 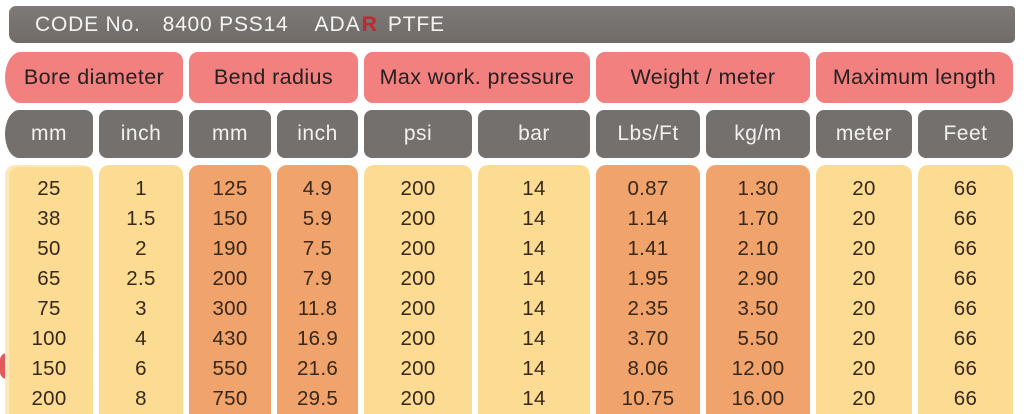 I want to click on table-cell-r4-c2: 300, so click(x=230, y=308).